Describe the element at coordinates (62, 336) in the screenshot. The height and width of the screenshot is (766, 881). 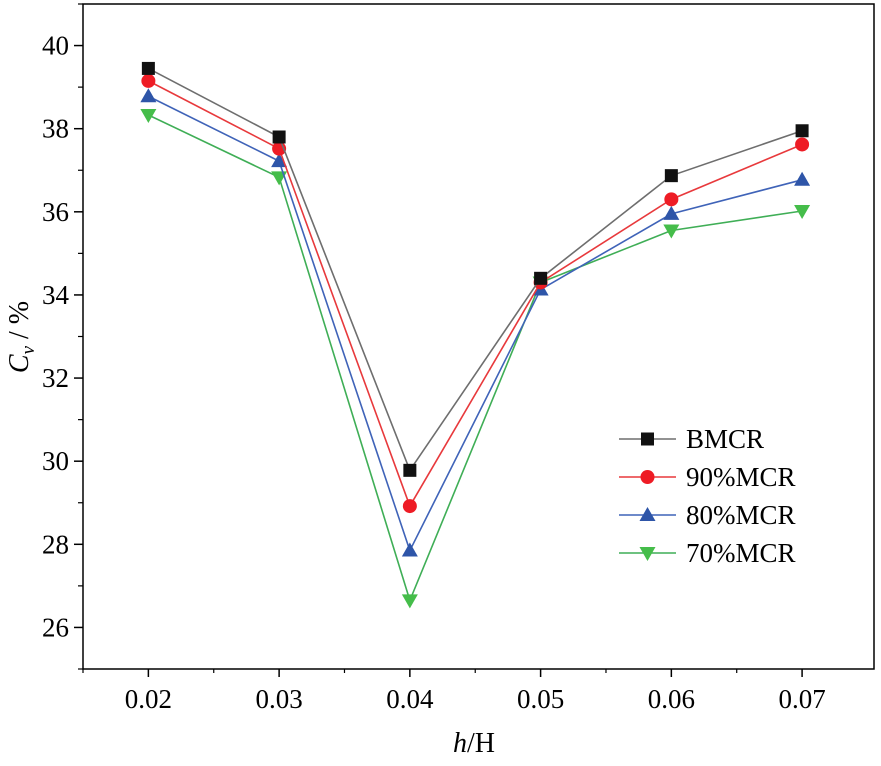
I see `y-axis: 26 28 30 32 34 36 38 40` at that location.